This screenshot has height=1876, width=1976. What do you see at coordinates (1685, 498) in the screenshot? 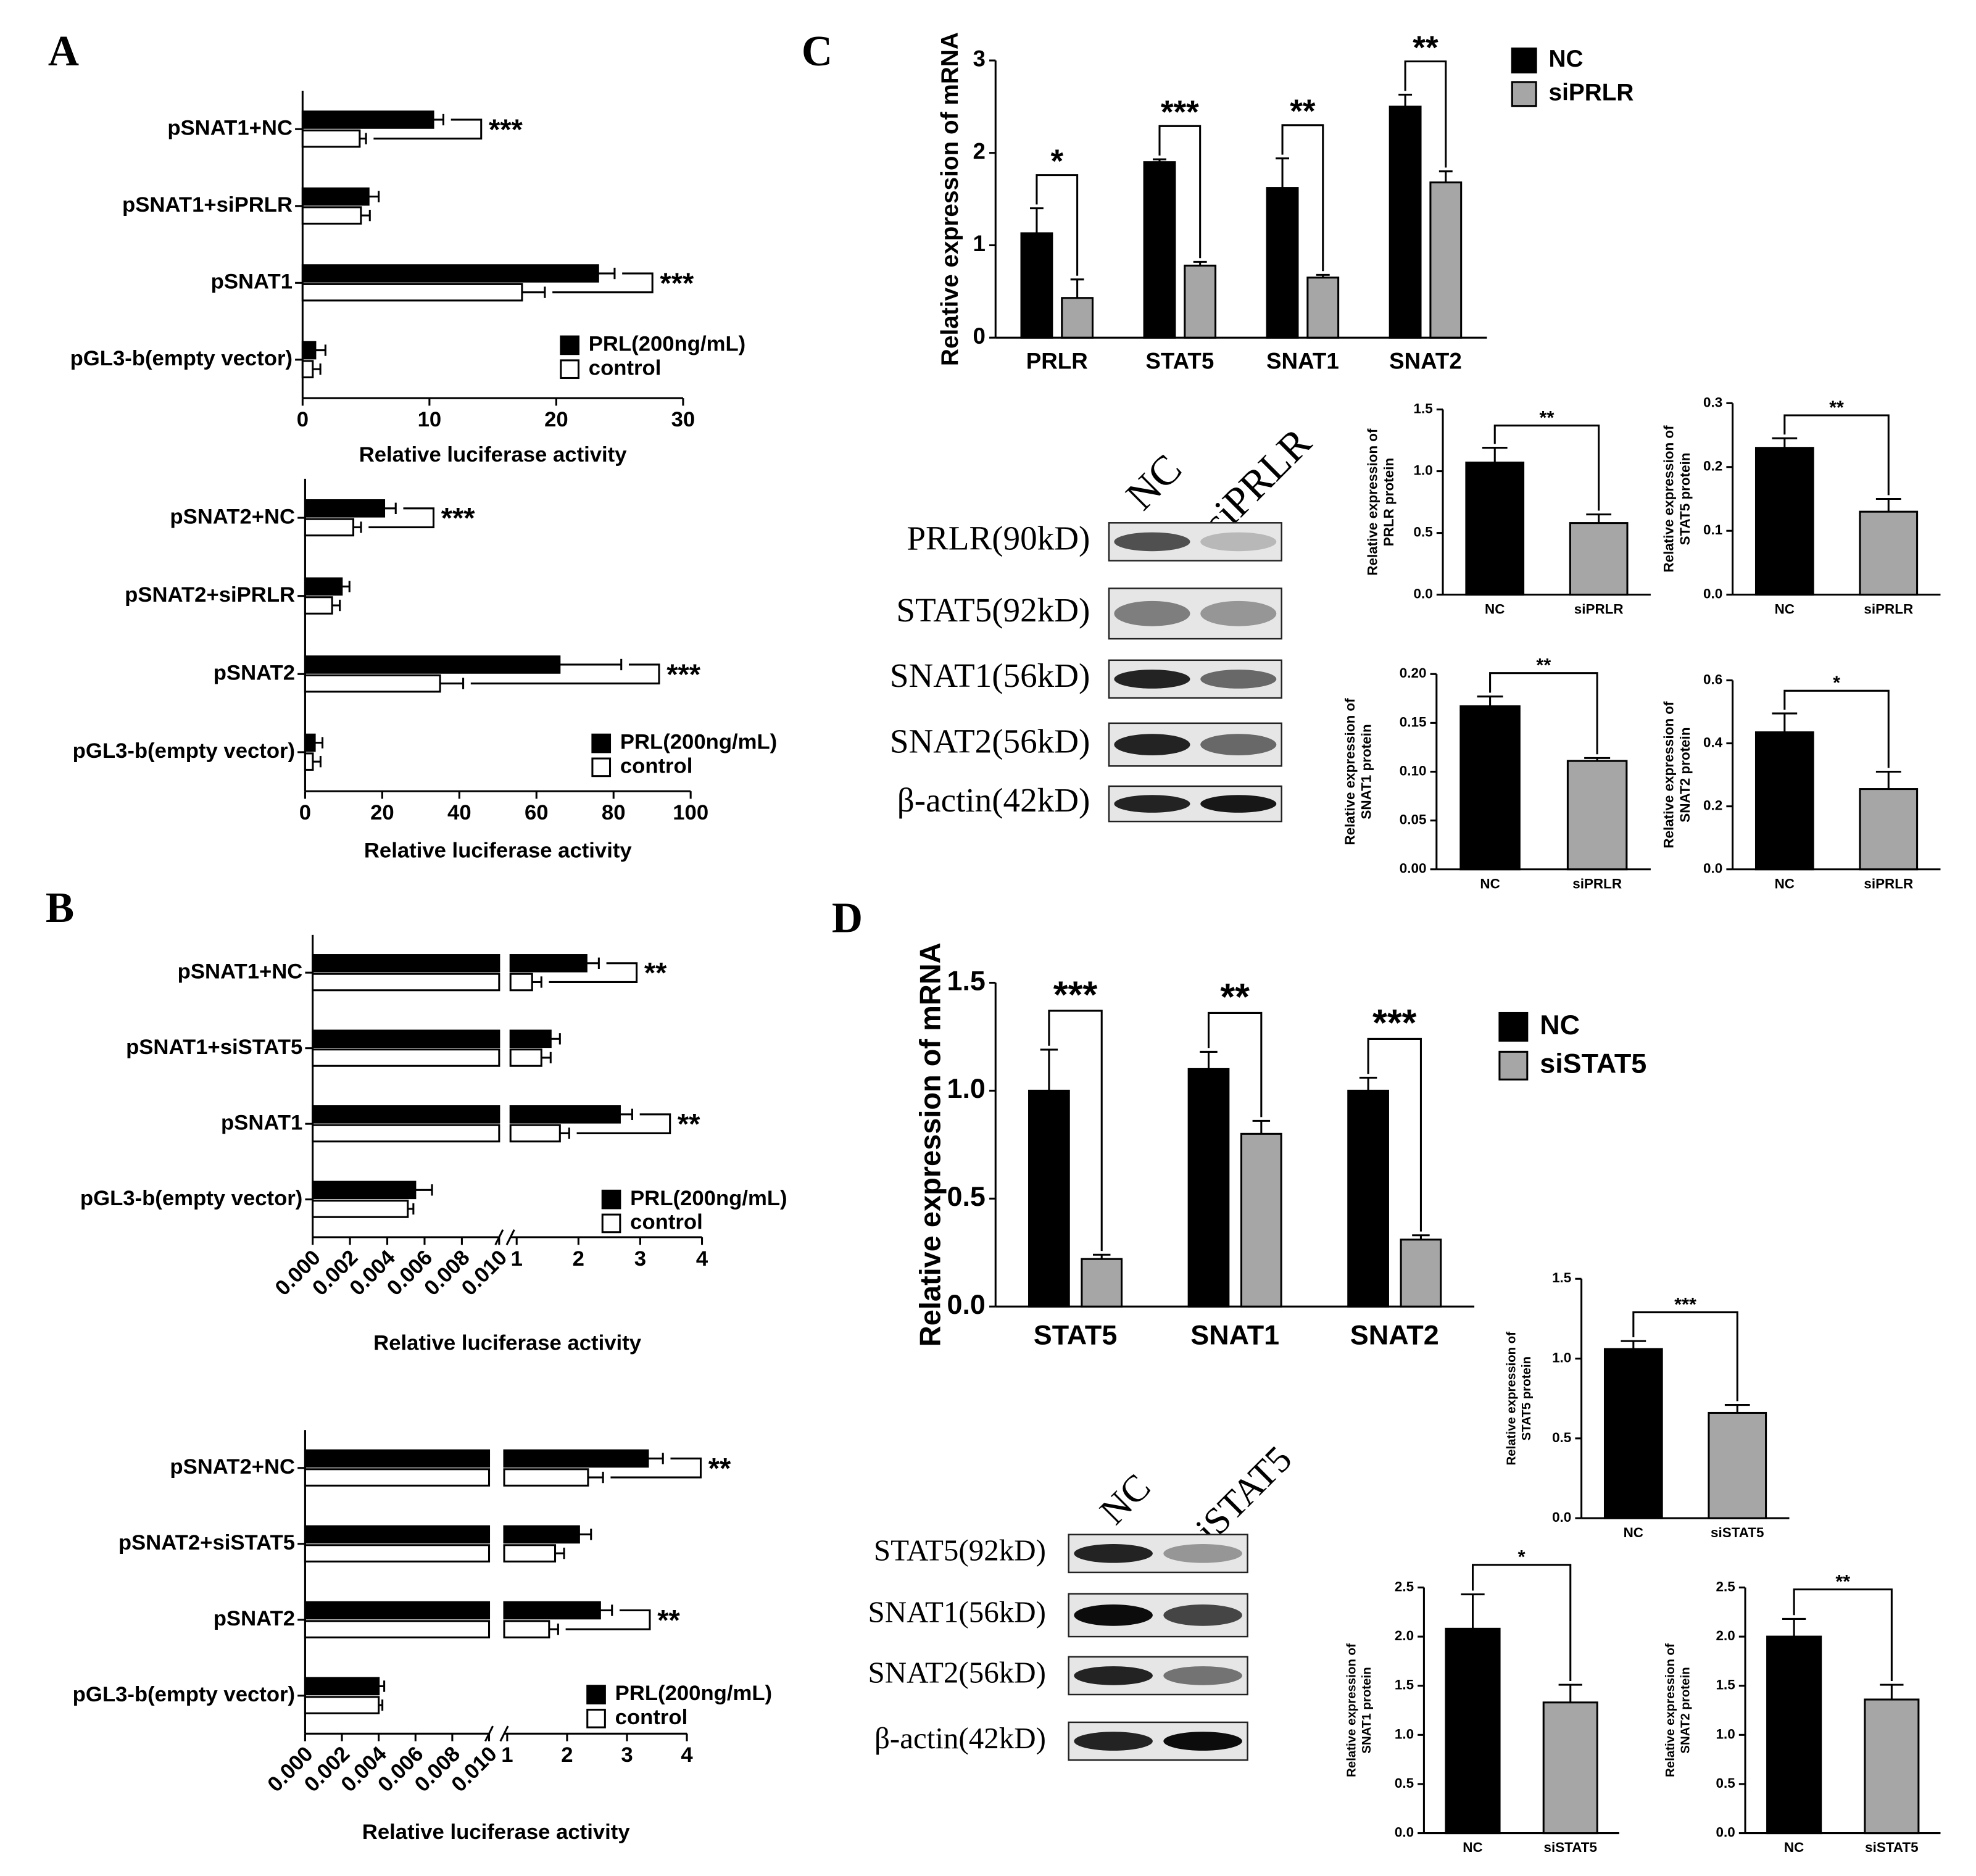
I see `y-axis-label: STAT5 protein` at bounding box center [1685, 498].